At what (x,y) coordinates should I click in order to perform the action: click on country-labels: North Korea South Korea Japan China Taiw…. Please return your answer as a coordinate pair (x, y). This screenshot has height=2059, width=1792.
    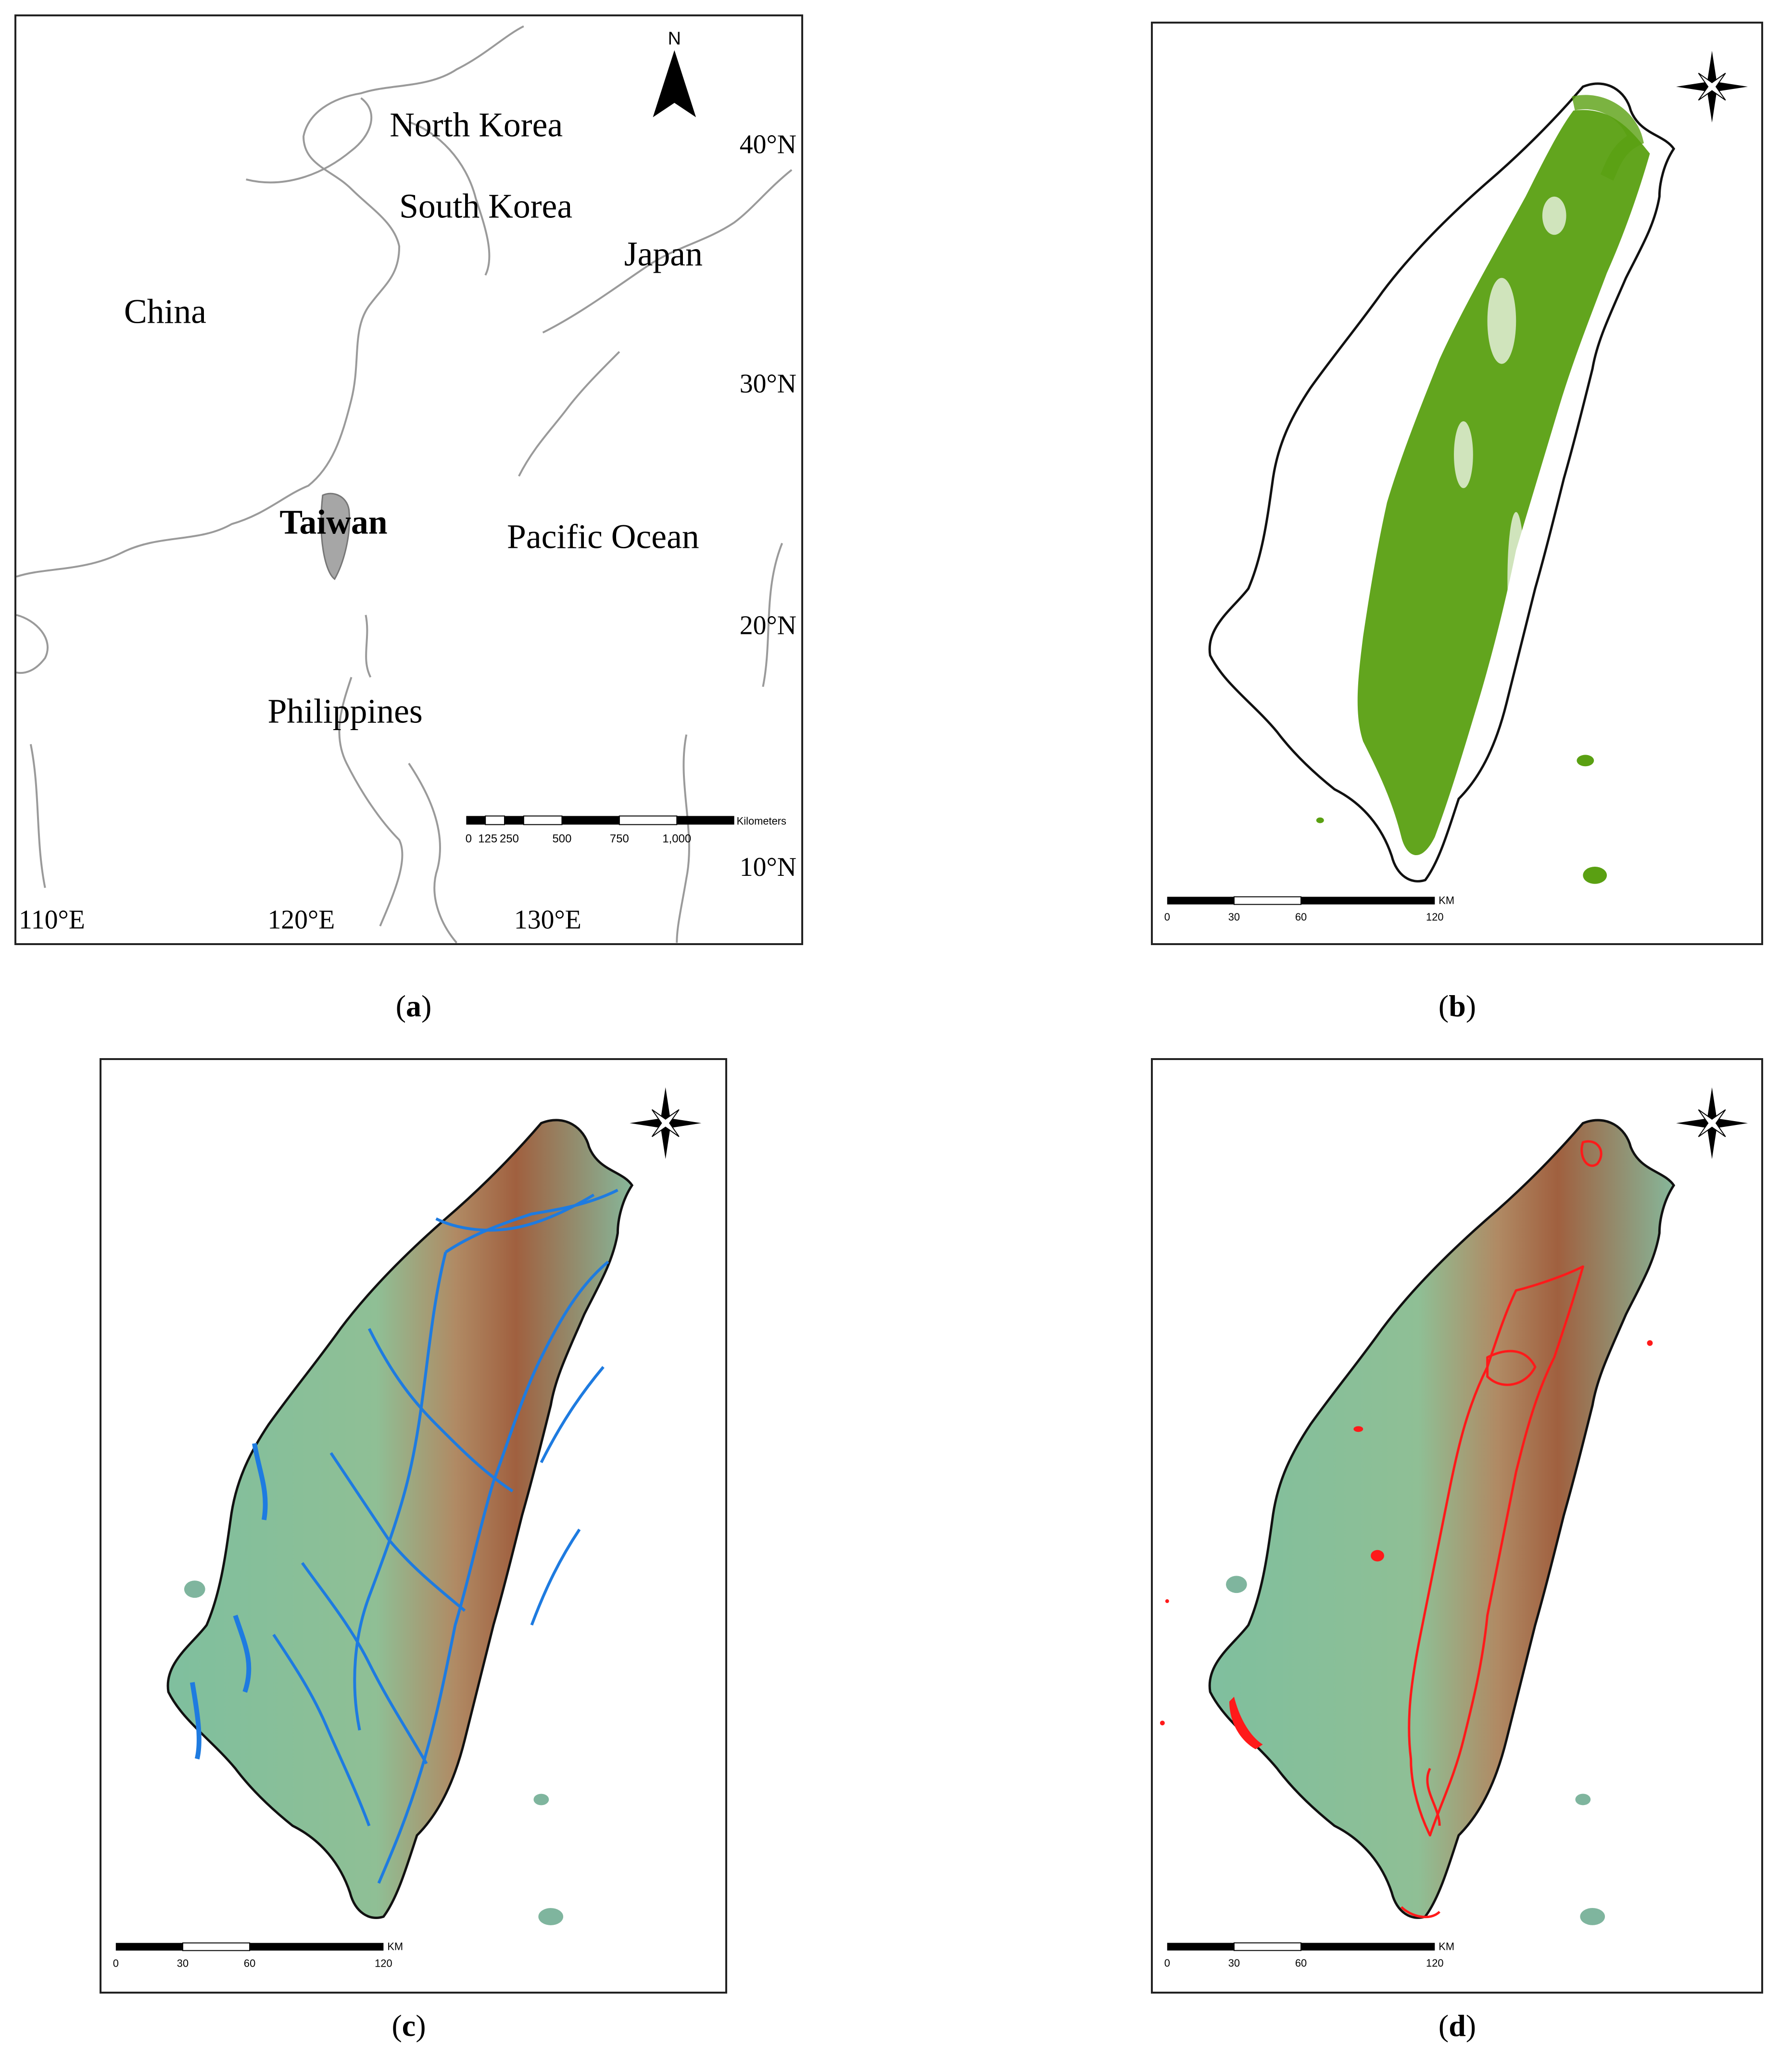
    Looking at the image, I should click on (414, 418).